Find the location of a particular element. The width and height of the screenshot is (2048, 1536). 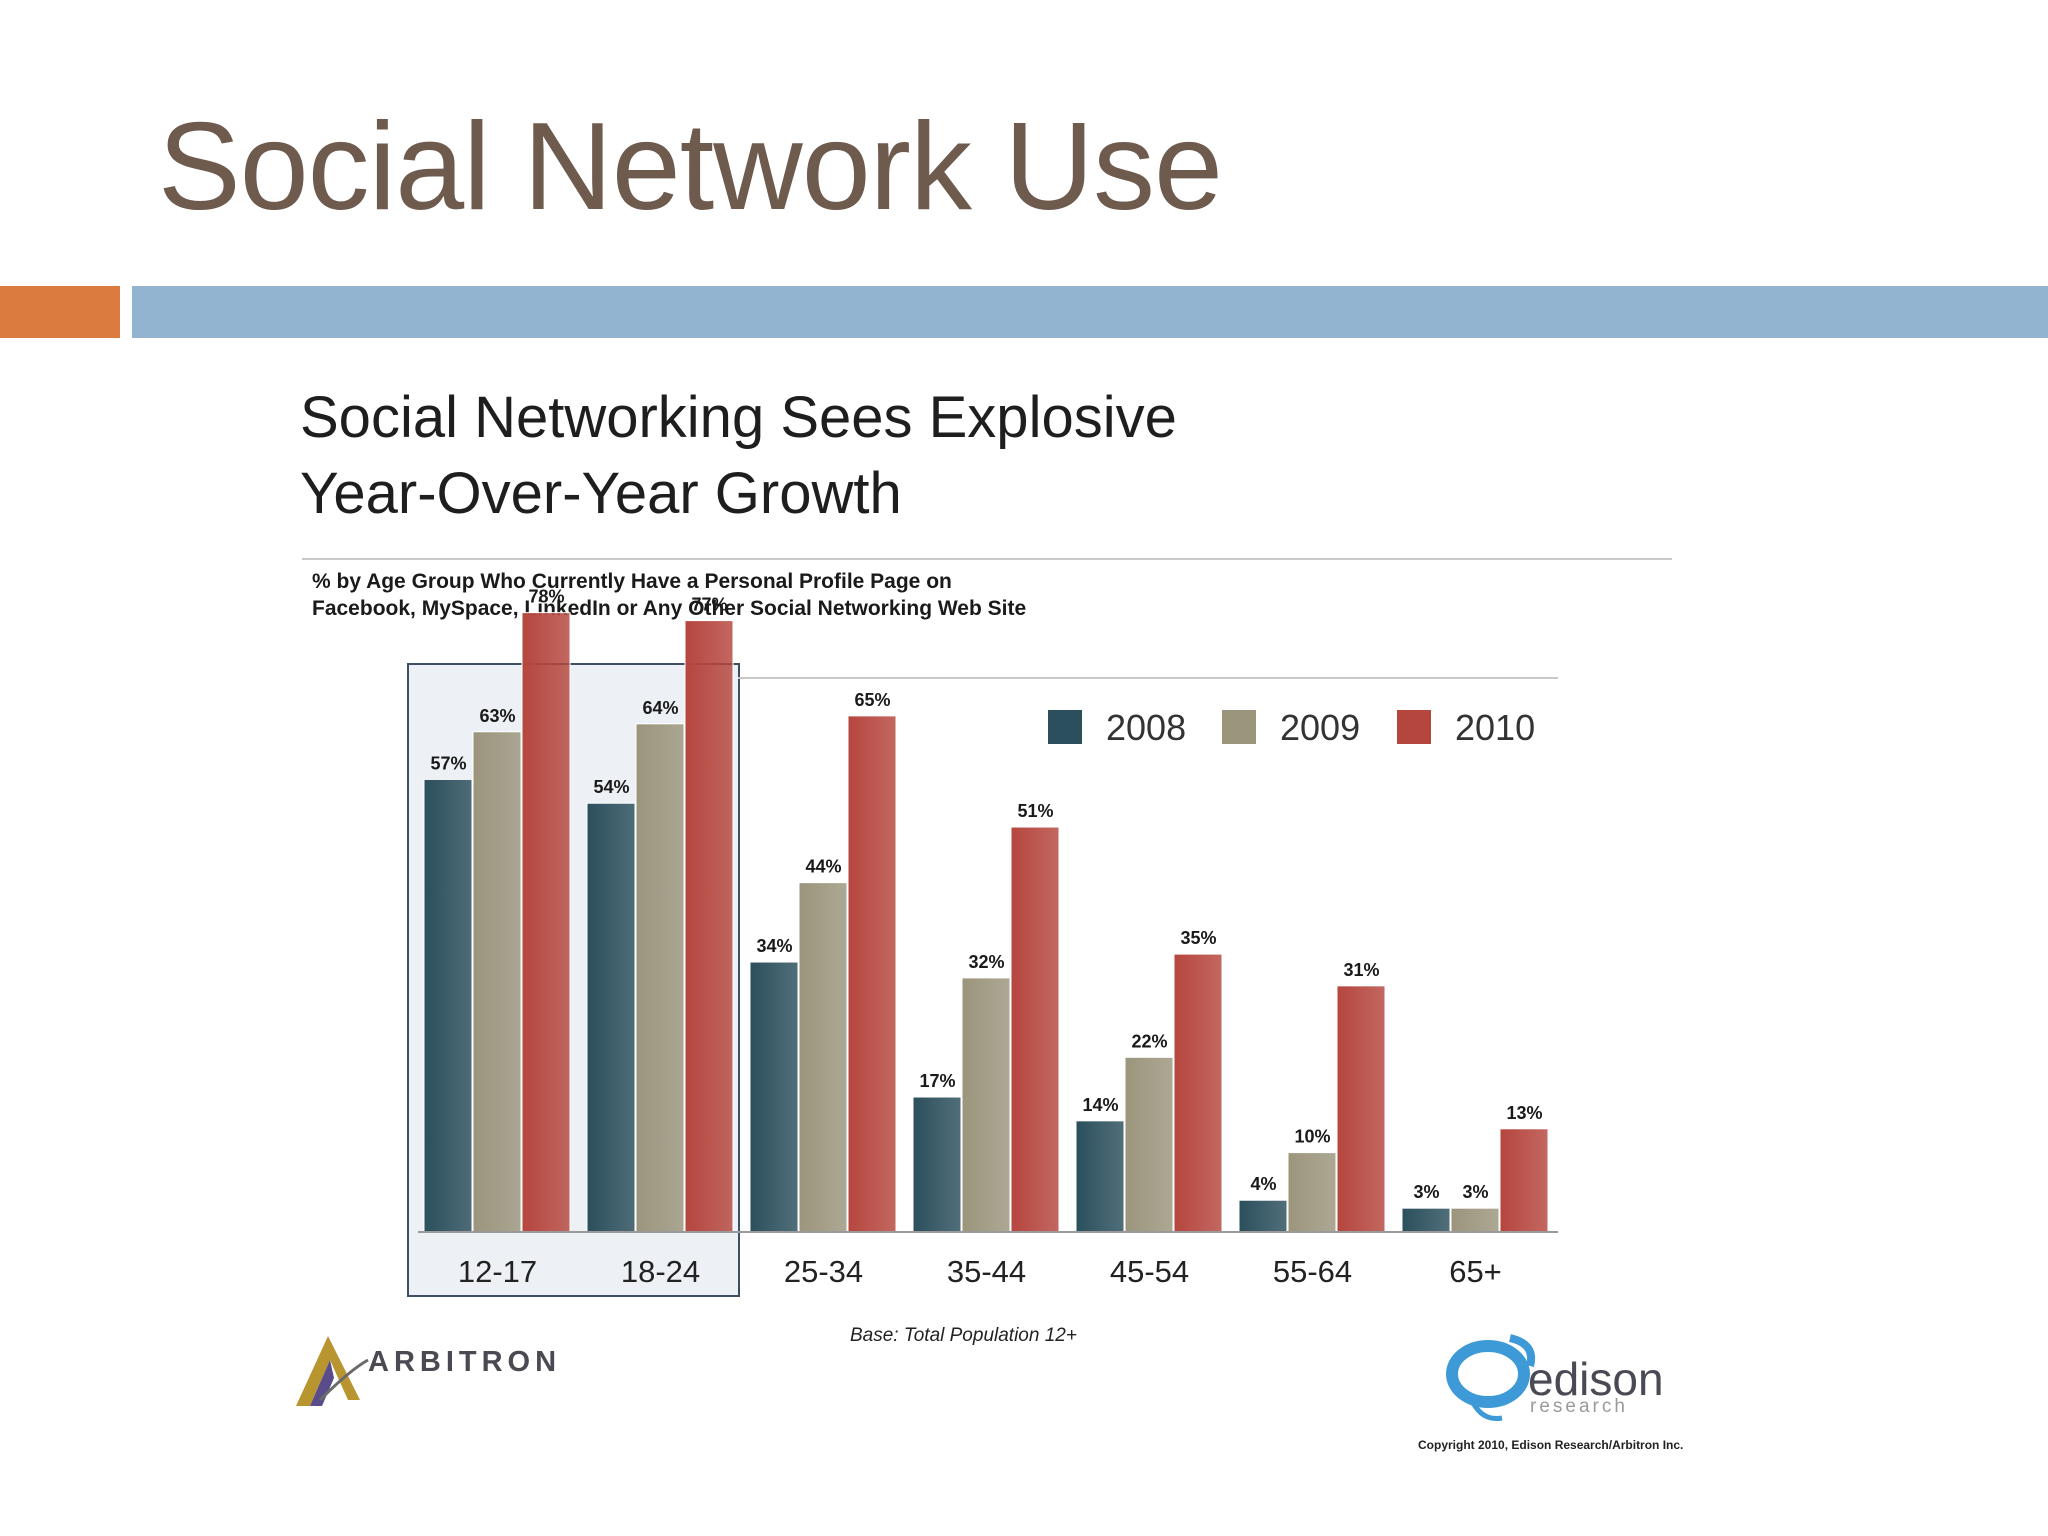

x-tick-label-12-17: 12-17 is located at coordinates (497, 1271).